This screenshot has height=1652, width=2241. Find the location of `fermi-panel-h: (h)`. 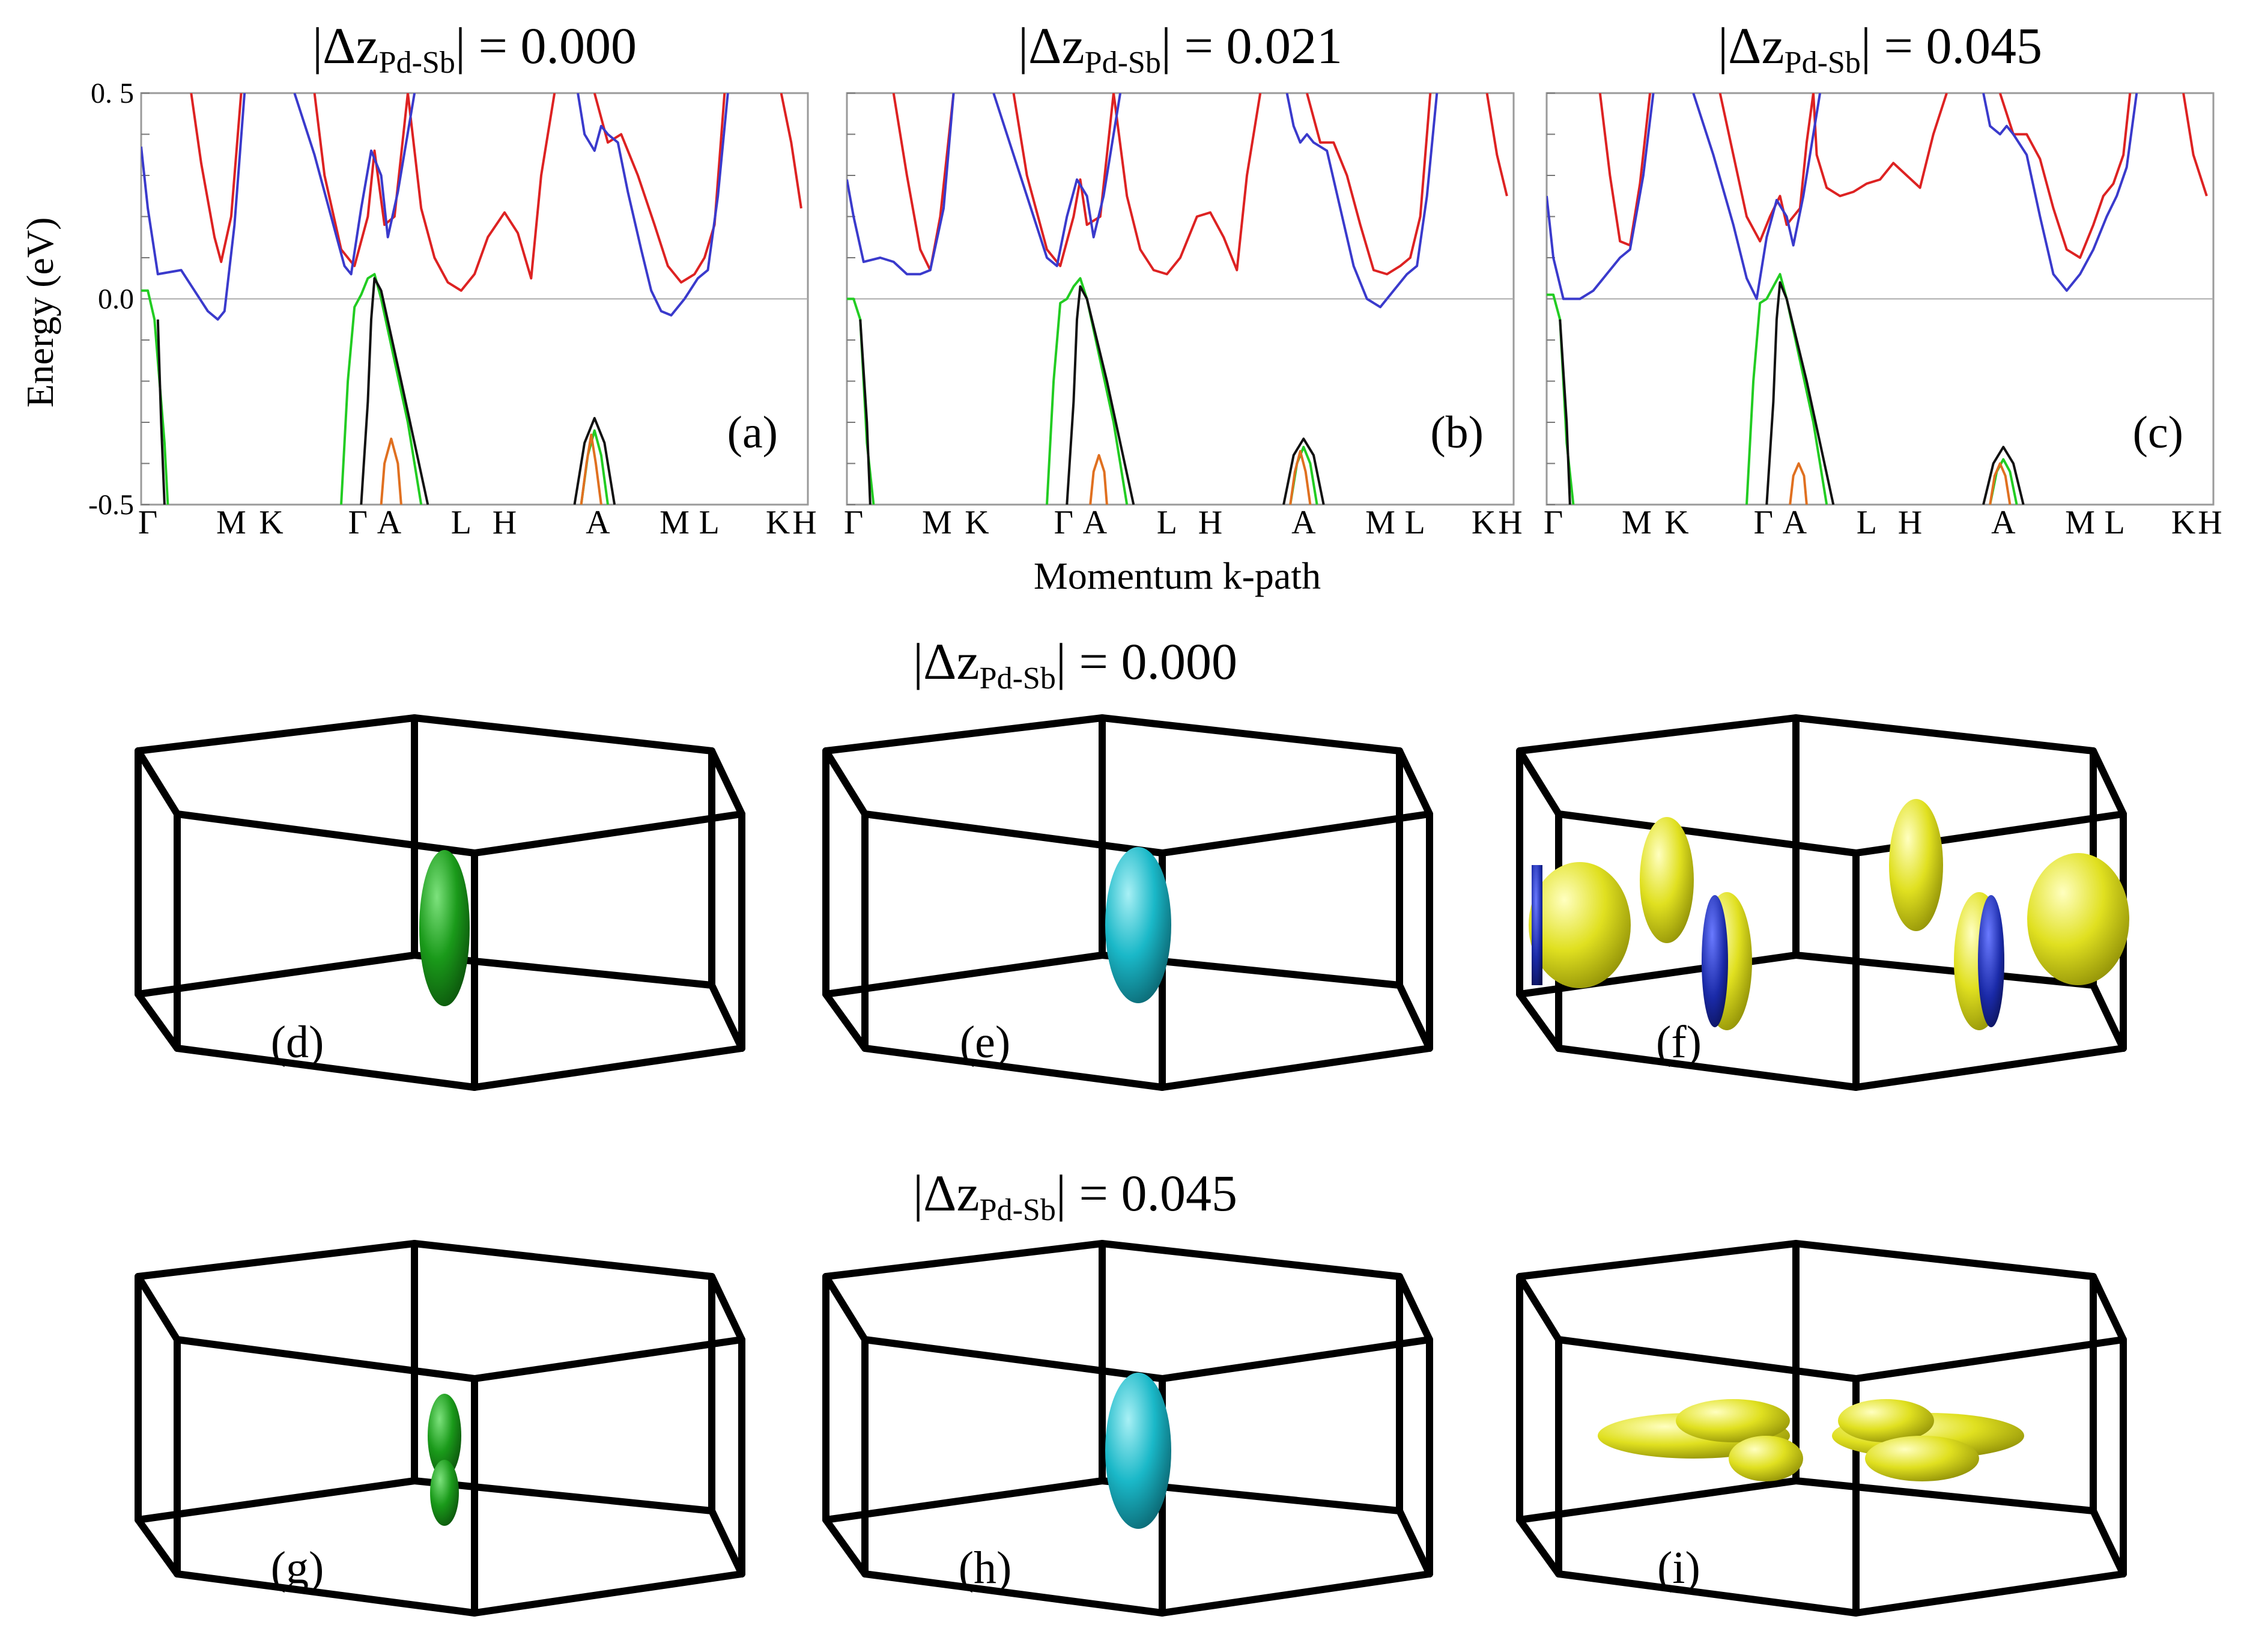

fermi-panel-h: (h) is located at coordinates (1127, 1428).